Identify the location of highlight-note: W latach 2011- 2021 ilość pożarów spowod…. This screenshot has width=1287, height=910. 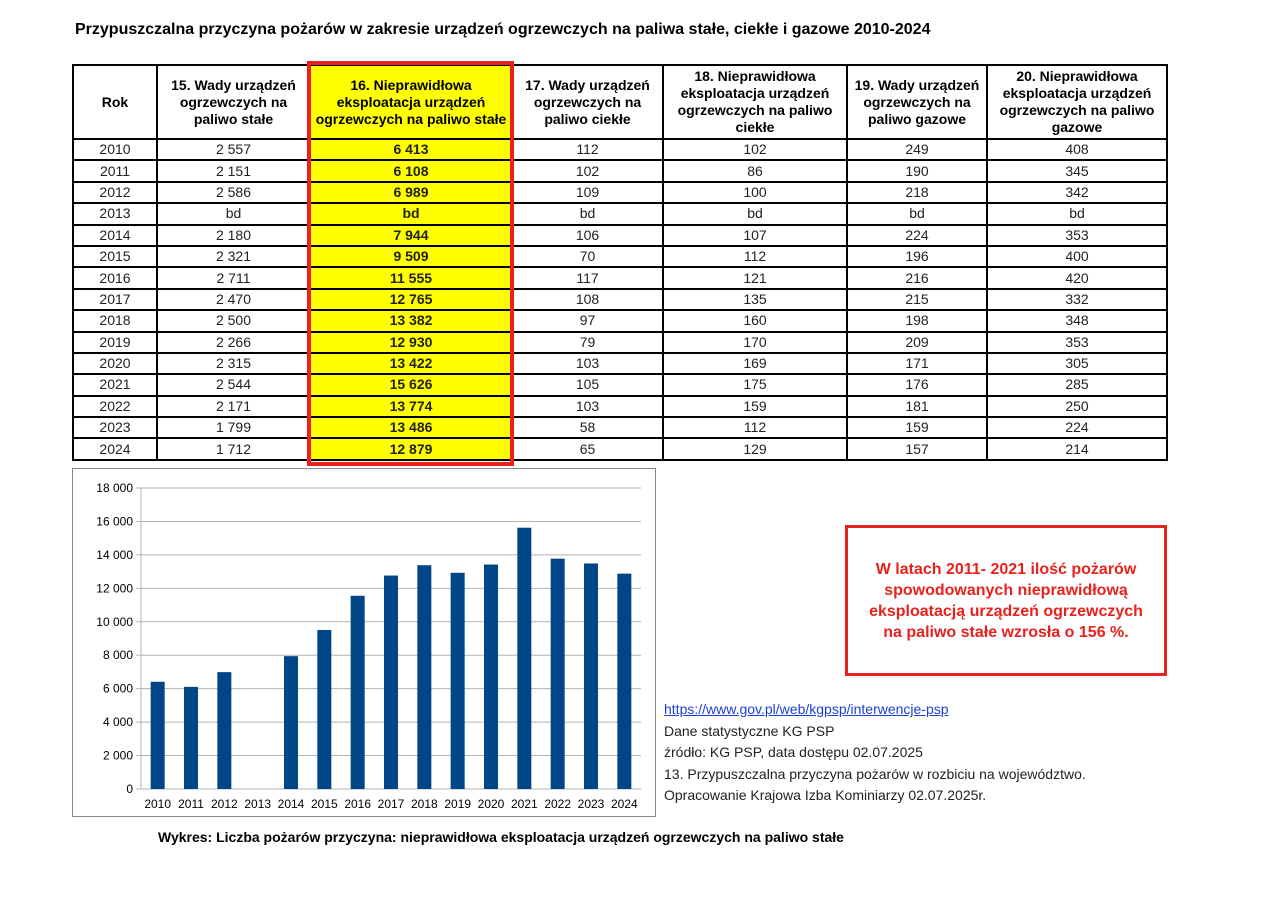
(1006, 600).